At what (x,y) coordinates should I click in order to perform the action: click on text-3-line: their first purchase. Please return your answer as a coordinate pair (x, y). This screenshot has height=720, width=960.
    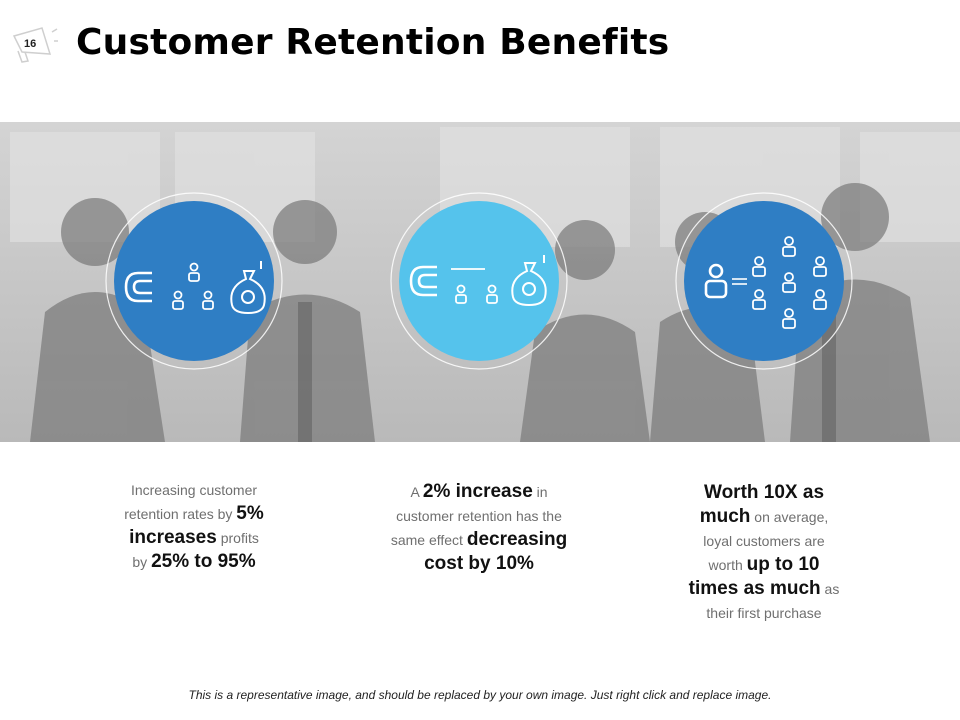
    Looking at the image, I should click on (764, 613).